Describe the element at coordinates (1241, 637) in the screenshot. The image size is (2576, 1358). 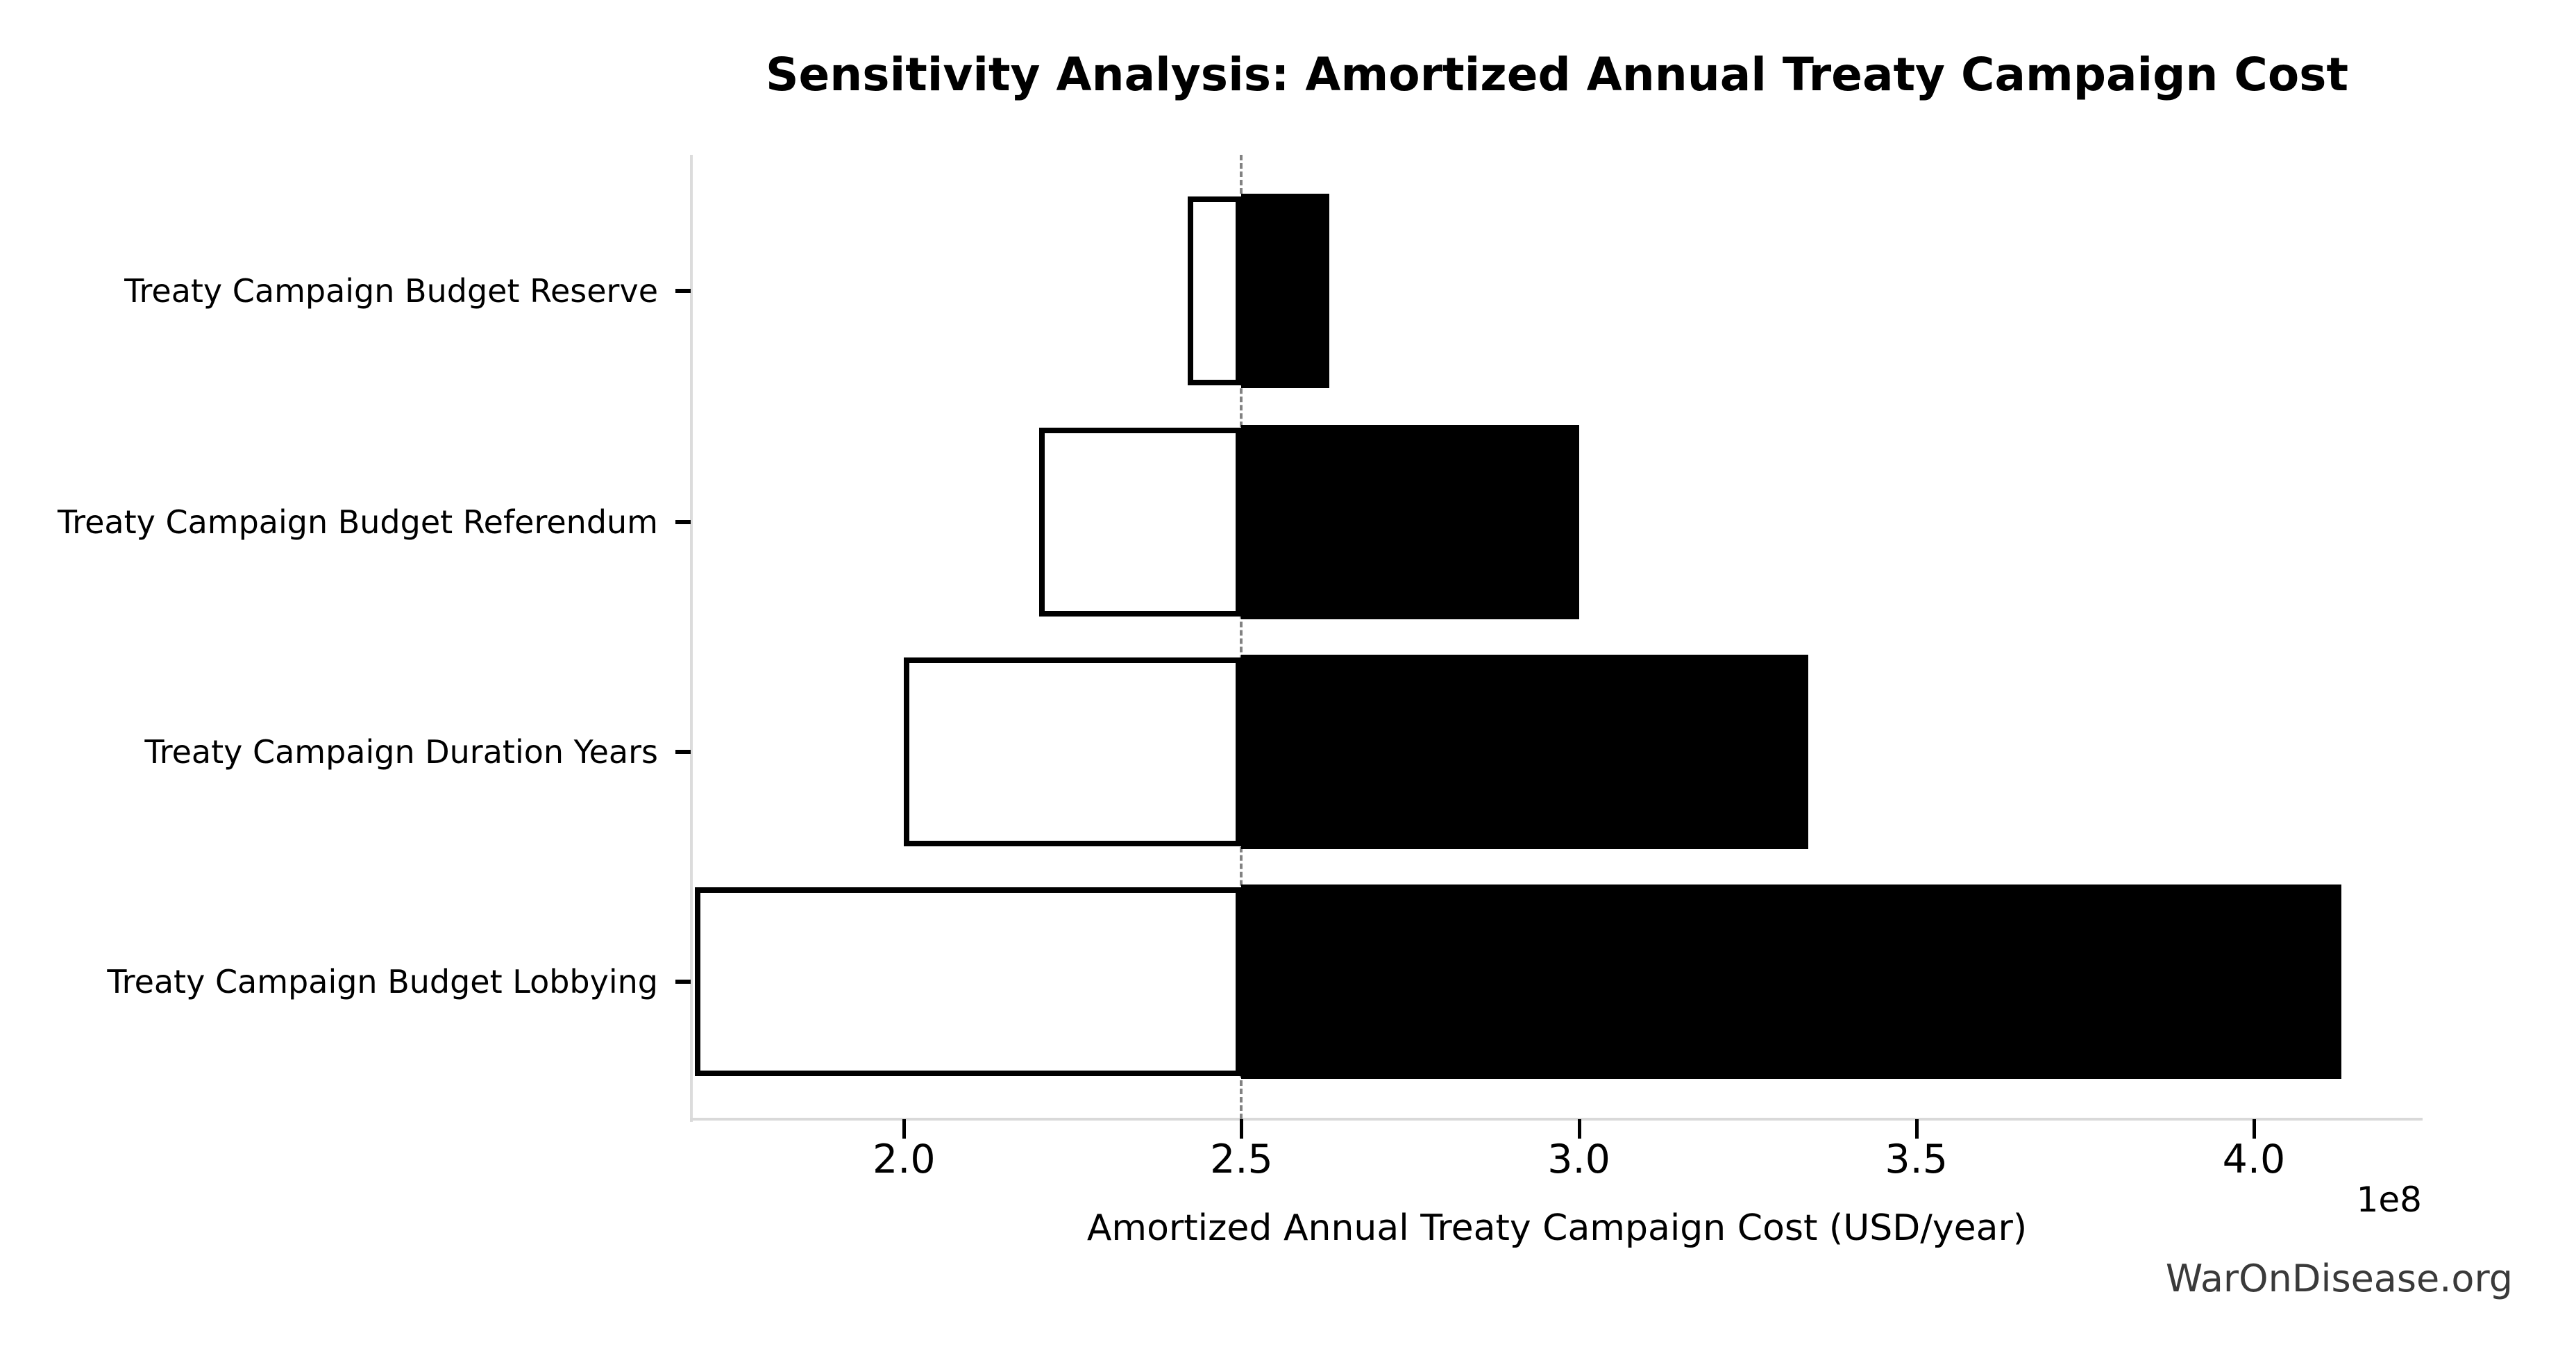
I see `baseline-dashed-line` at that location.